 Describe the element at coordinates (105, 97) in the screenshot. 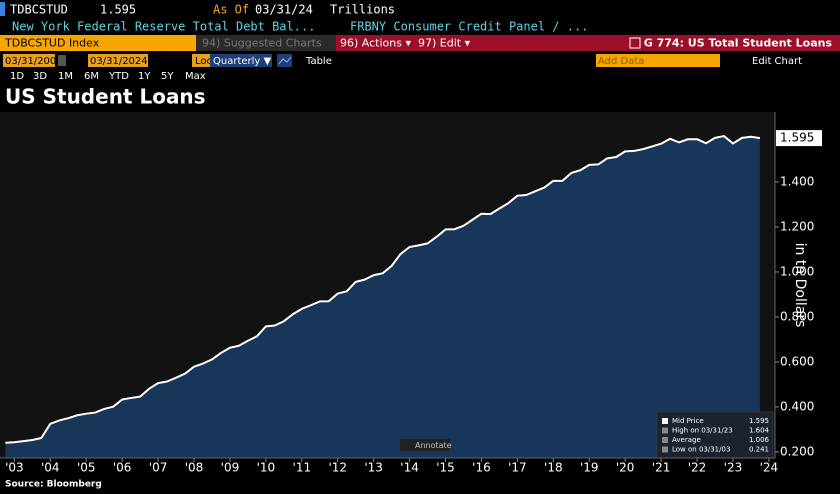

I see `chart-title: US Student Loans` at that location.